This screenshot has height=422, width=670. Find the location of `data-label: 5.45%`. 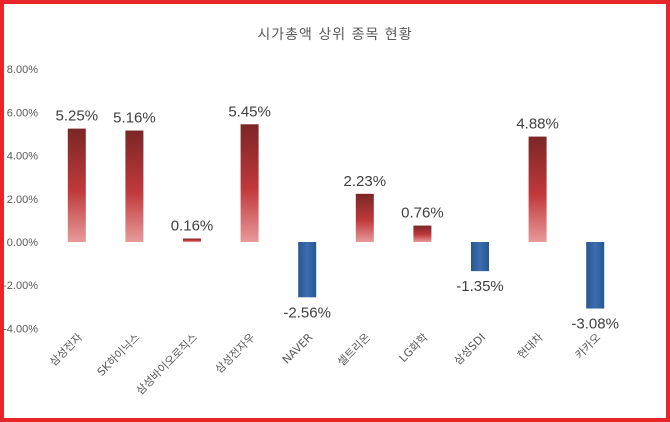

data-label: 5.45% is located at coordinates (249, 111).